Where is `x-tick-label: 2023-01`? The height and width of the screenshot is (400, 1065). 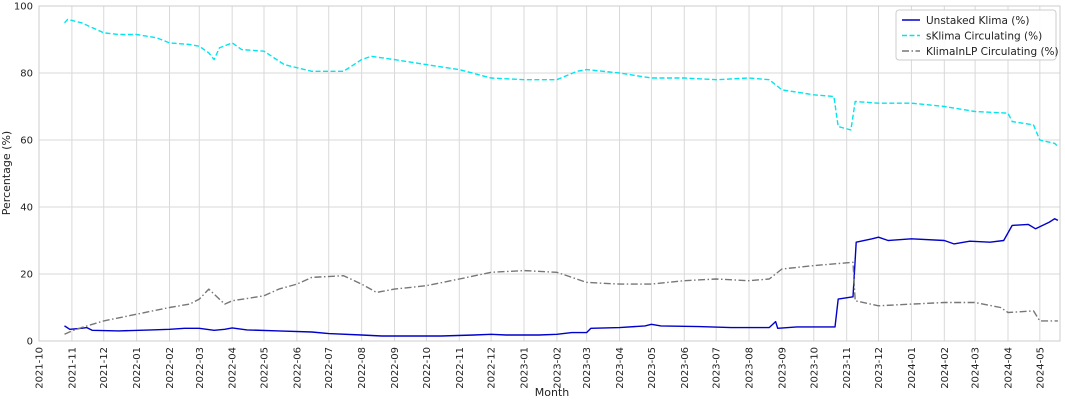 x-tick-label: 2023-01 is located at coordinates (525, 368).